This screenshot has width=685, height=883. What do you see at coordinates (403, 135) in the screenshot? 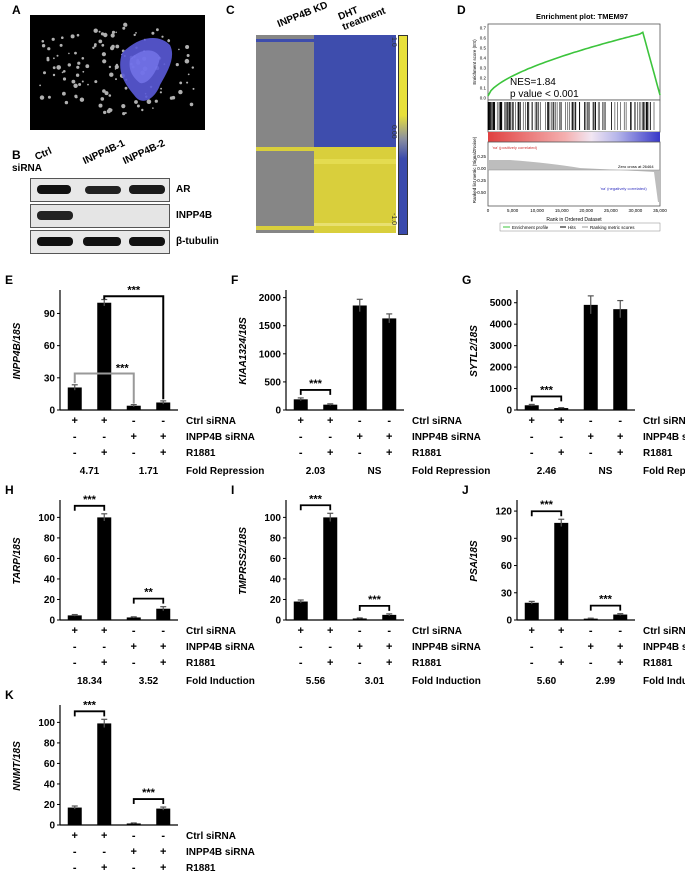
I see `color-scale-bar` at bounding box center [403, 135].